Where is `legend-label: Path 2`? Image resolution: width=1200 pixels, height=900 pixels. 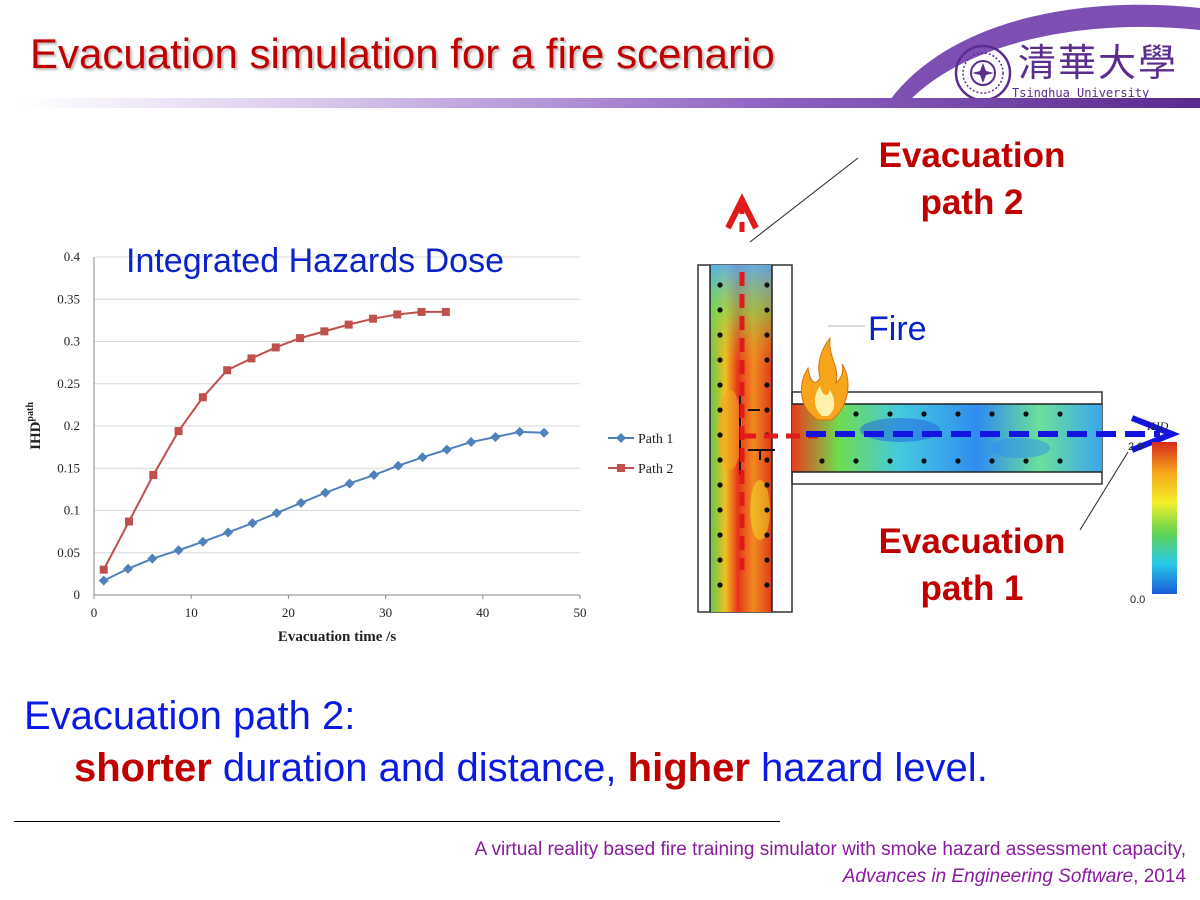
legend-label: Path 2 is located at coordinates (655, 469).